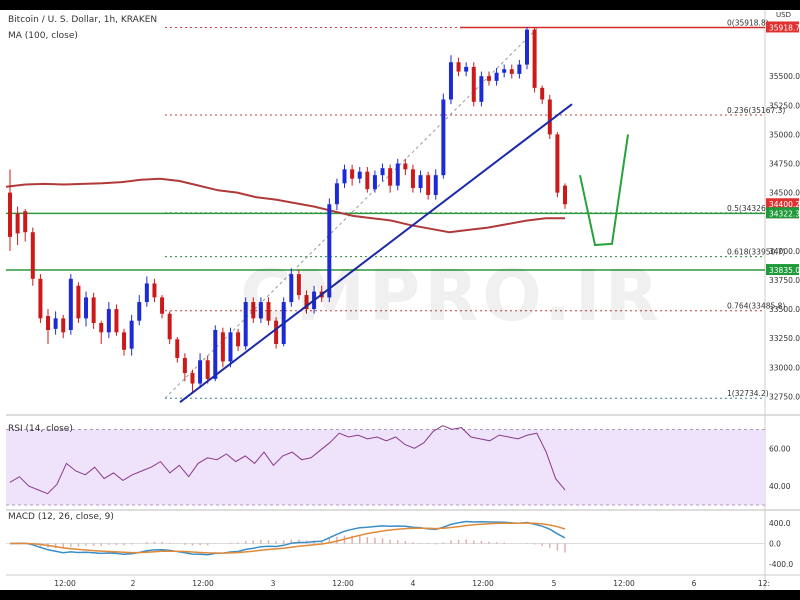 The image size is (800, 600). I want to click on ma100-line, so click(285, 205).